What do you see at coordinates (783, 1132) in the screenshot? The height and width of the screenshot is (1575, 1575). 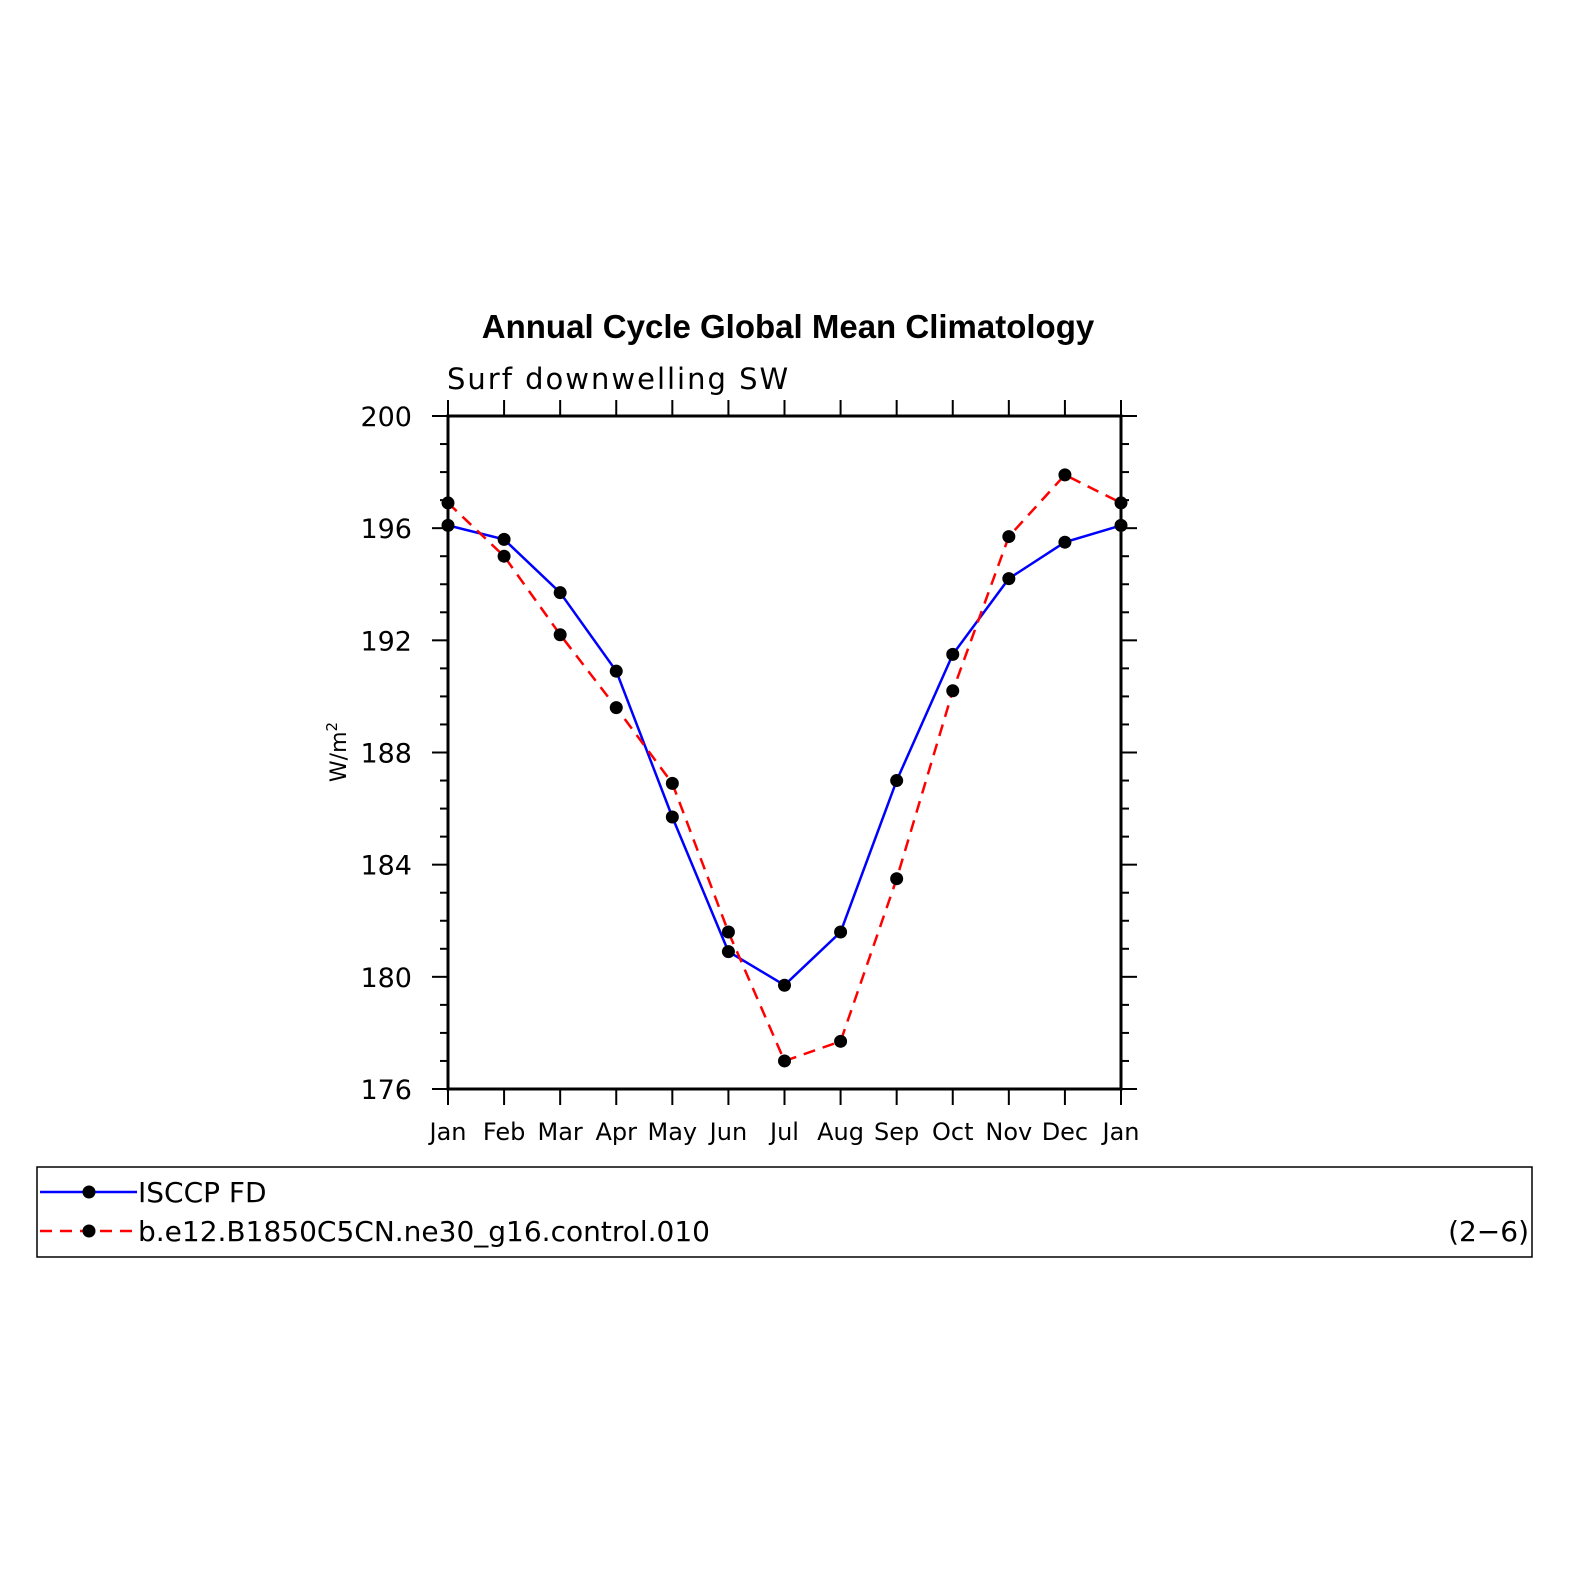 I see `x-tick-label: Jul` at bounding box center [783, 1132].